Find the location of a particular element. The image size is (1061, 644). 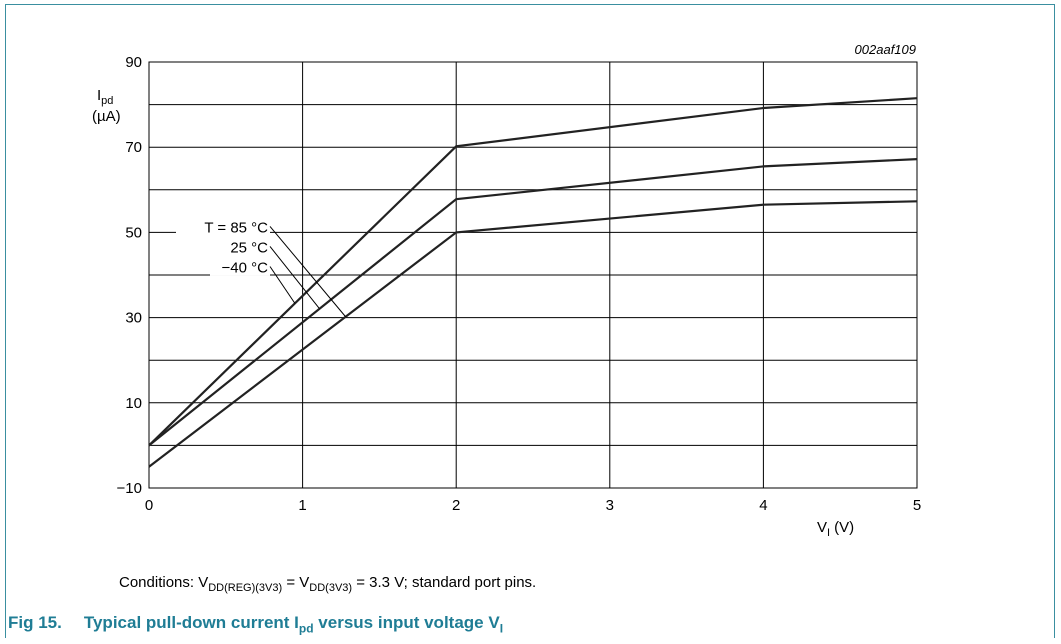

y-axis-symbol: I is located at coordinates (99, 95).